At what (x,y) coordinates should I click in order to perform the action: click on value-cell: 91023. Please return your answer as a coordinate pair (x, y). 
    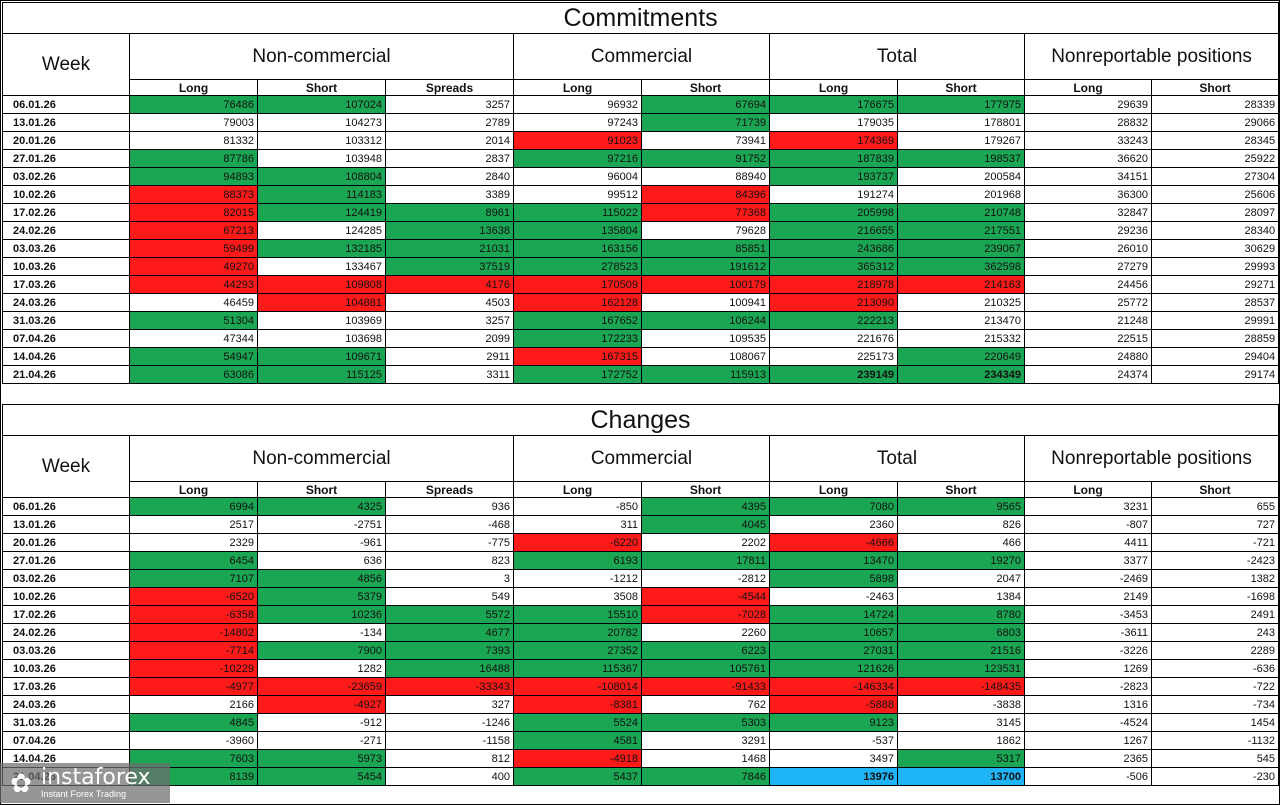
    Looking at the image, I should click on (577, 140).